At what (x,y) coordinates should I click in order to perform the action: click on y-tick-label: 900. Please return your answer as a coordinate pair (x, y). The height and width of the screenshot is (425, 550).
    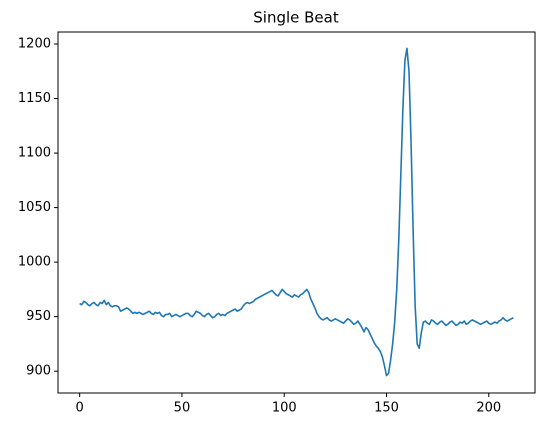
    Looking at the image, I should click on (38, 371).